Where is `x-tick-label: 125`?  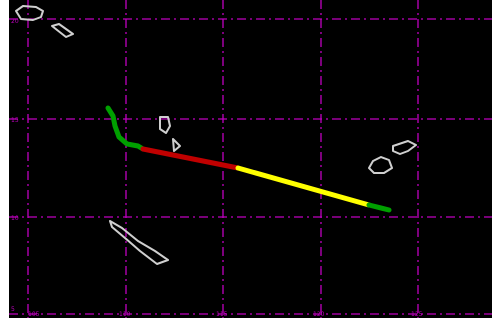 x-tick-label: 125 is located at coordinates (417, 314).